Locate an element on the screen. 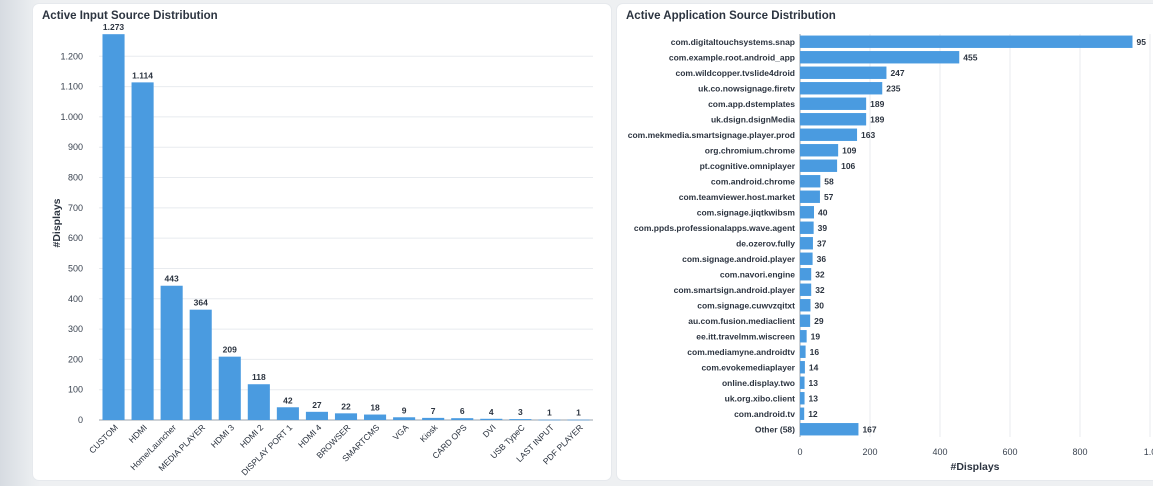 The image size is (1153, 486). bar-value-label: 12 is located at coordinates (813, 414).